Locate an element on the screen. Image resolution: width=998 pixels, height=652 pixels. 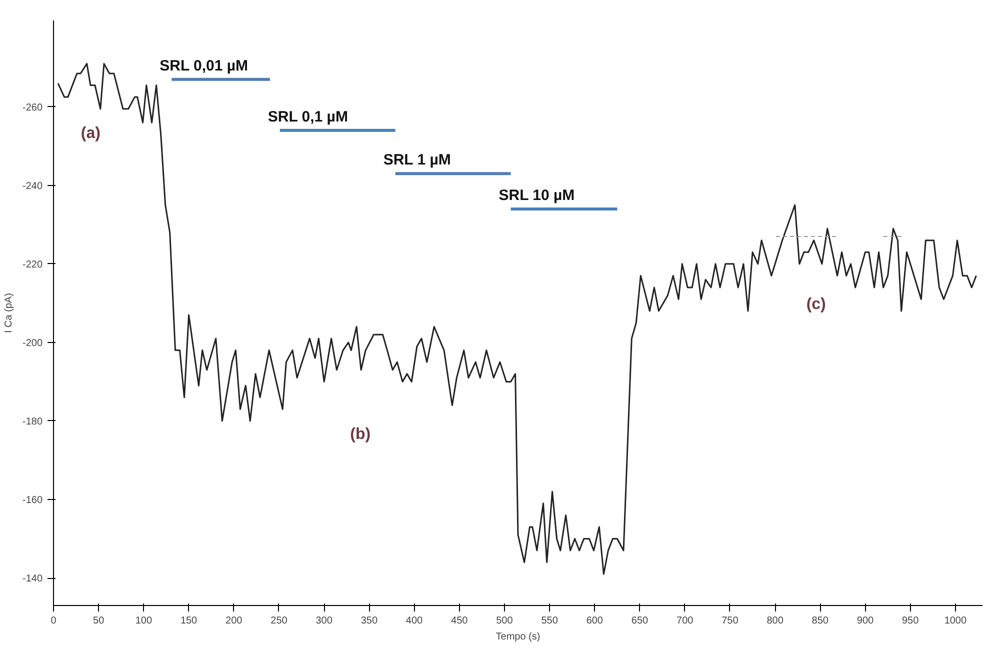
x-tick-label: 150 is located at coordinates (189, 621).